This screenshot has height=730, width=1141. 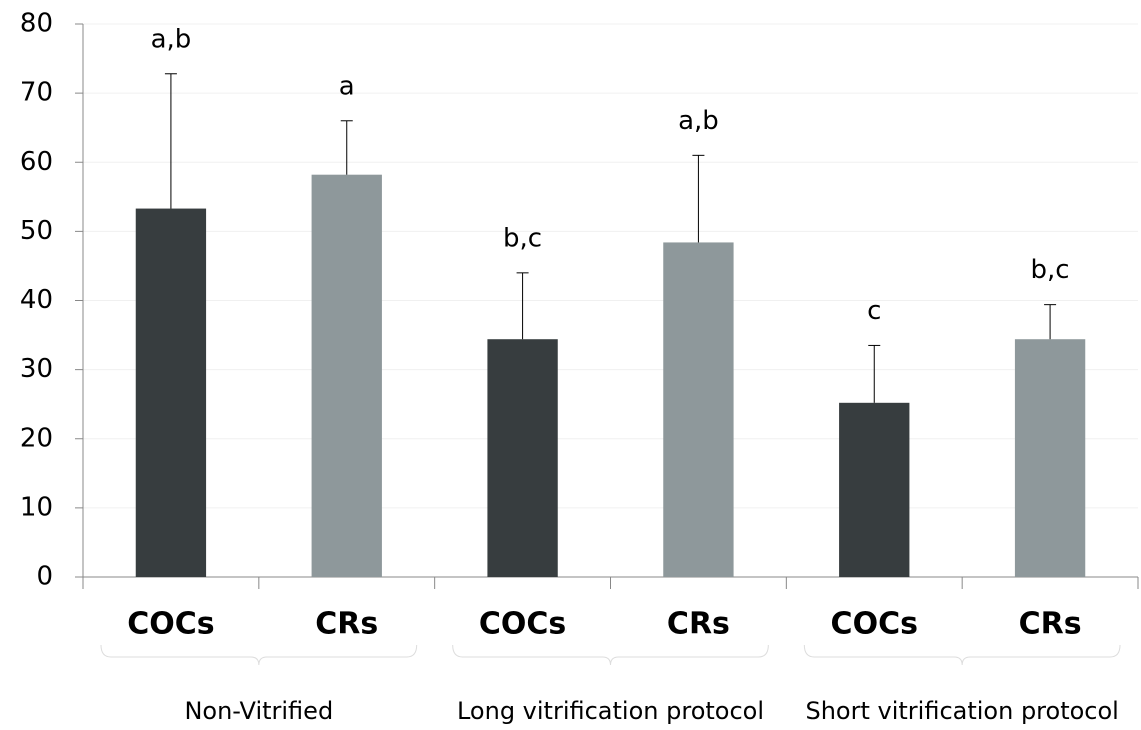 What do you see at coordinates (44, 577) in the screenshot?
I see `y-tick-label: 0` at bounding box center [44, 577].